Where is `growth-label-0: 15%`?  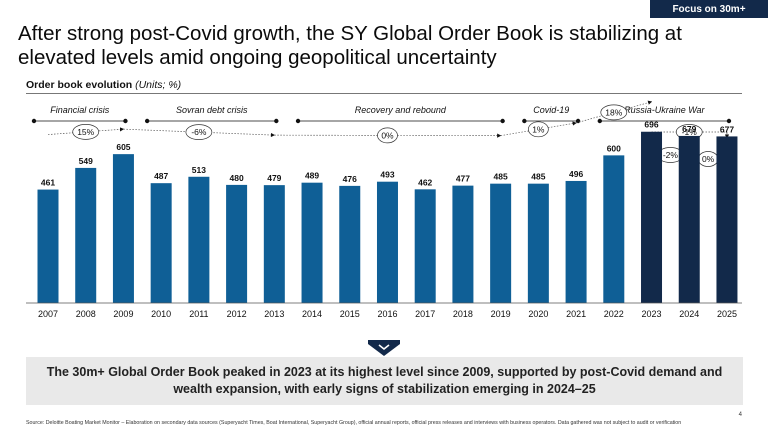 growth-label-0: 15% is located at coordinates (85, 132).